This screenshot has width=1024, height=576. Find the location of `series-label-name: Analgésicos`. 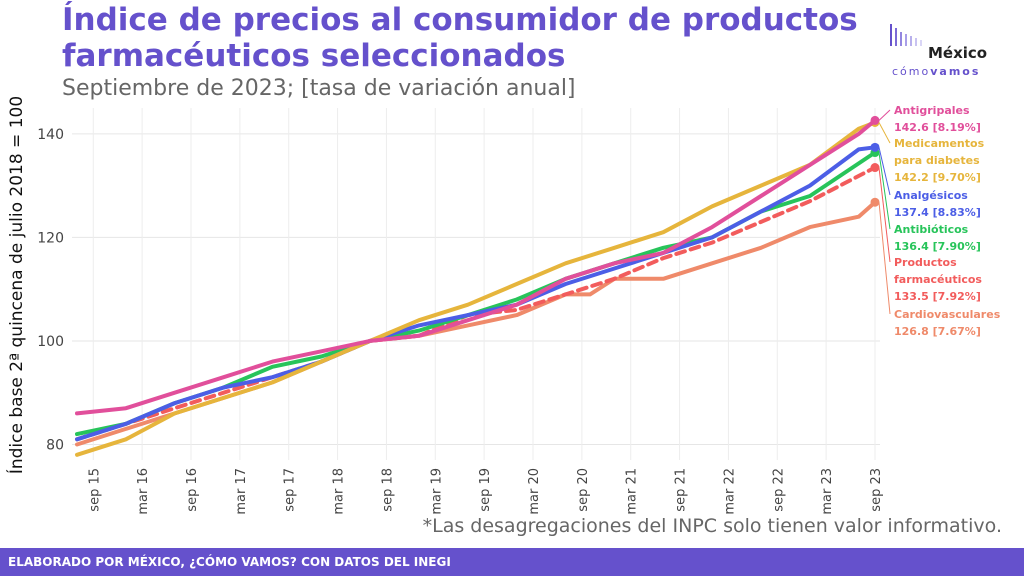

series-label-name: Analgésicos is located at coordinates (931, 195).